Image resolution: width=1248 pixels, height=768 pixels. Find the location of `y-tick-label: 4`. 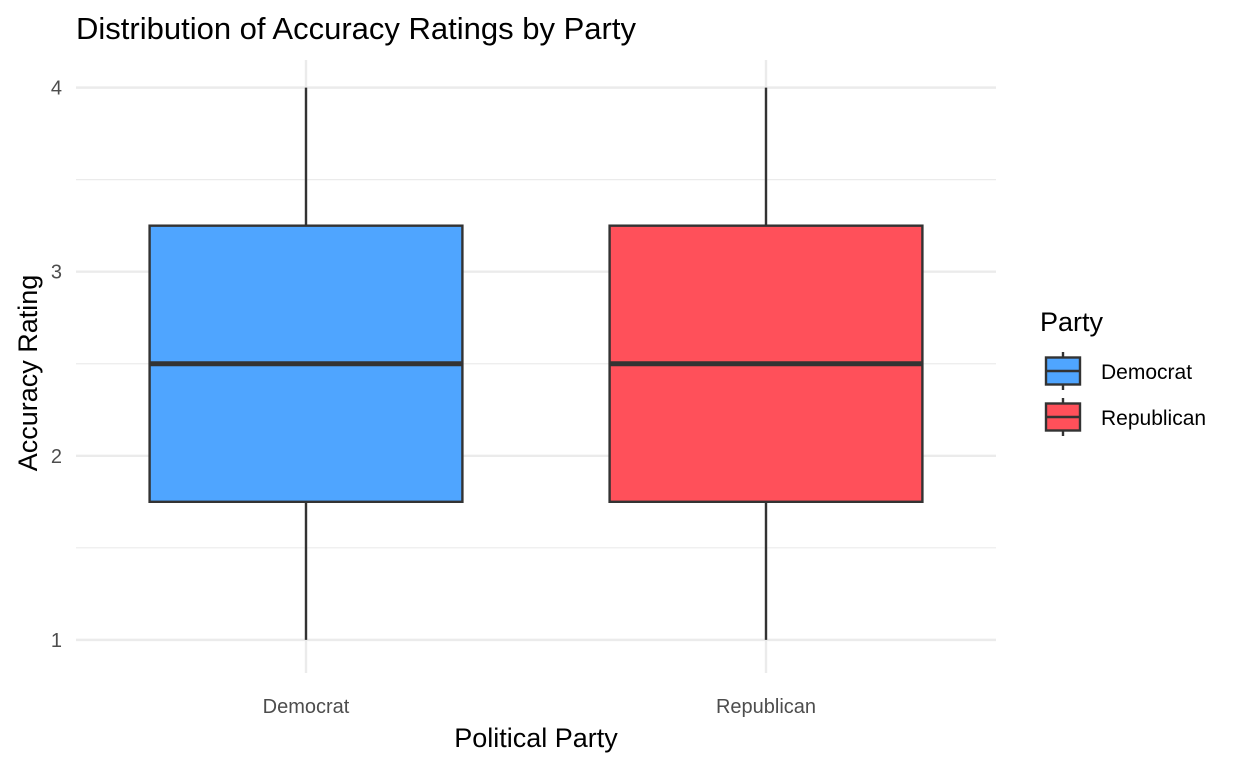

y-tick-label: 4 is located at coordinates (56, 89).